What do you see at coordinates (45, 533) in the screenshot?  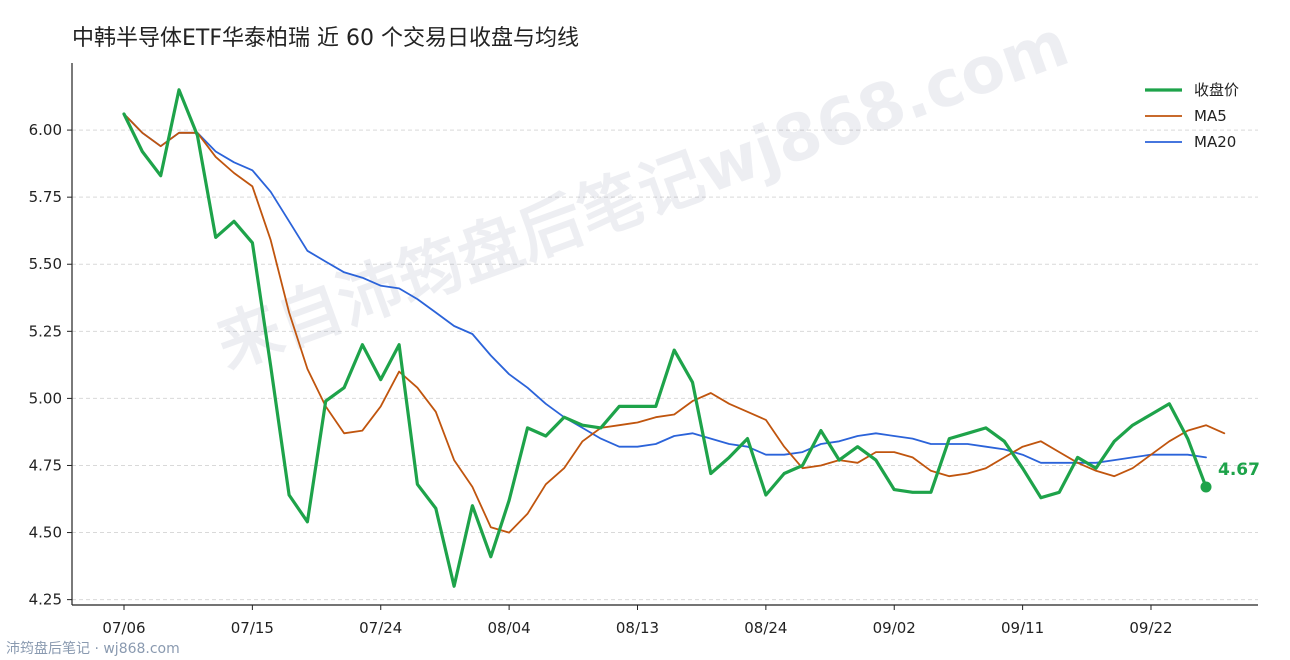 I see `y-tick-label: 4.50` at bounding box center [45, 533].